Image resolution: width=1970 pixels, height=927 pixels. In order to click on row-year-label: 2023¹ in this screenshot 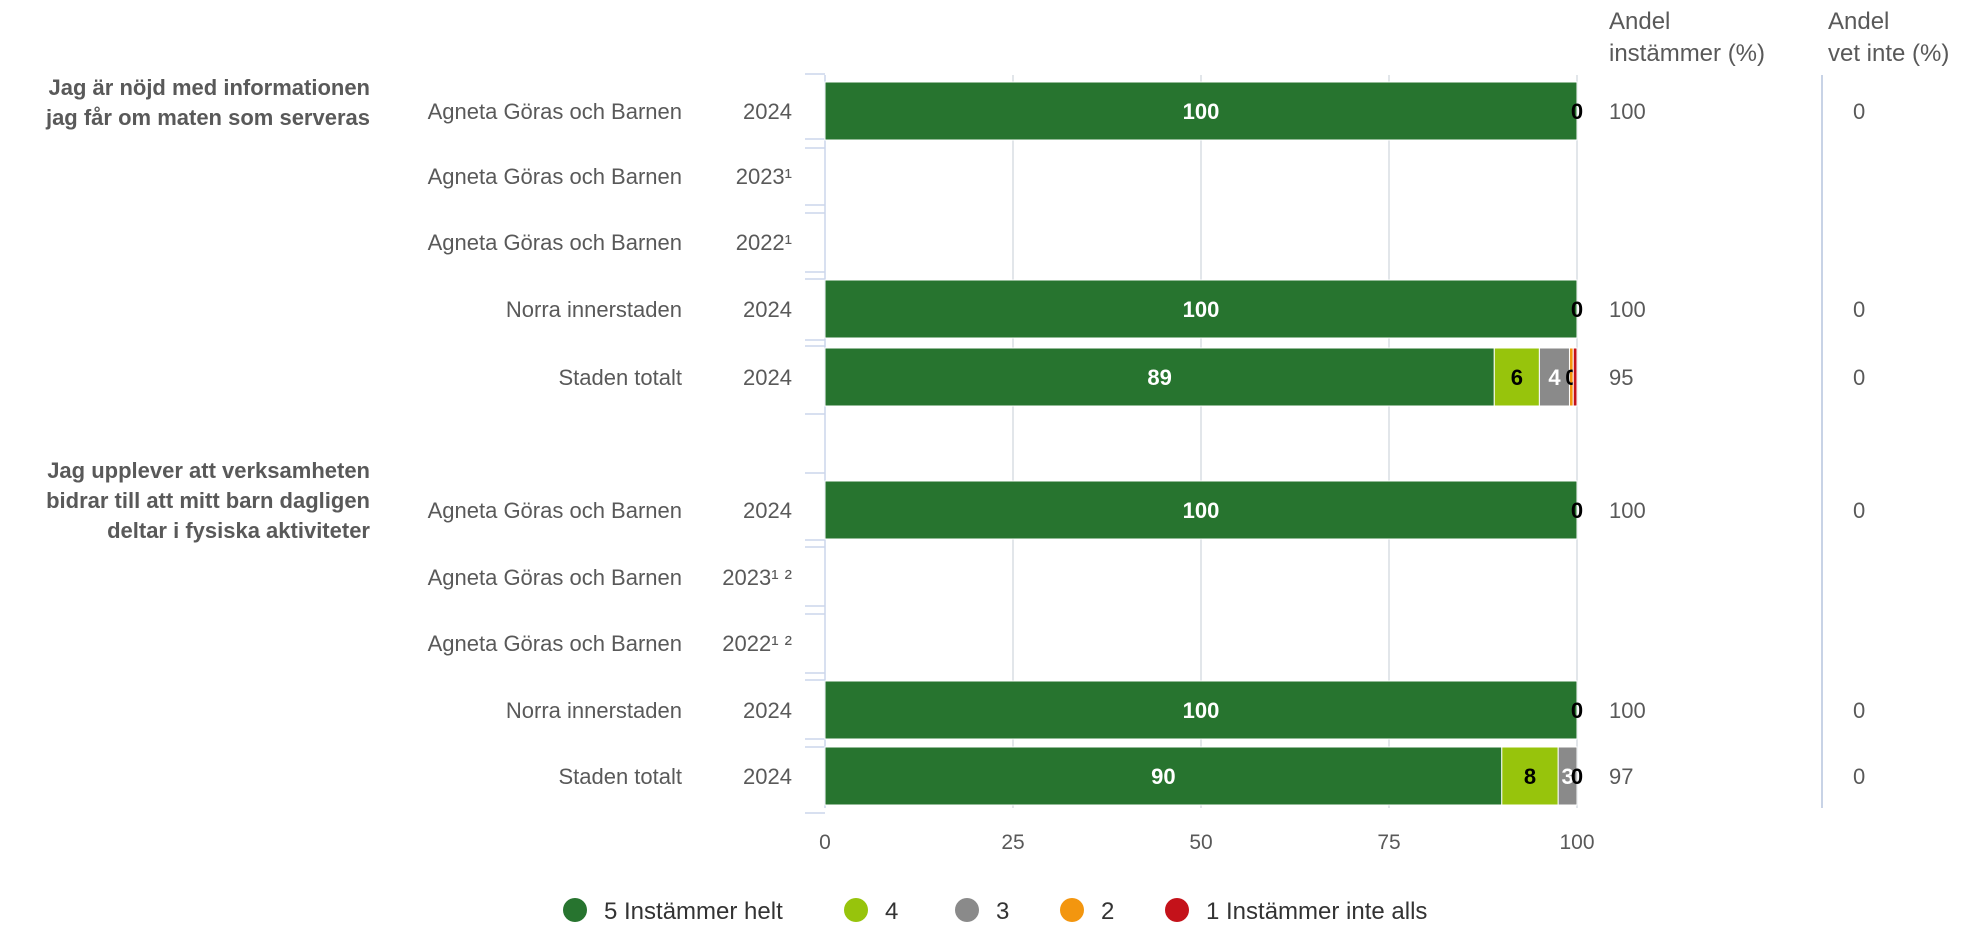, I will do `click(764, 176)`.